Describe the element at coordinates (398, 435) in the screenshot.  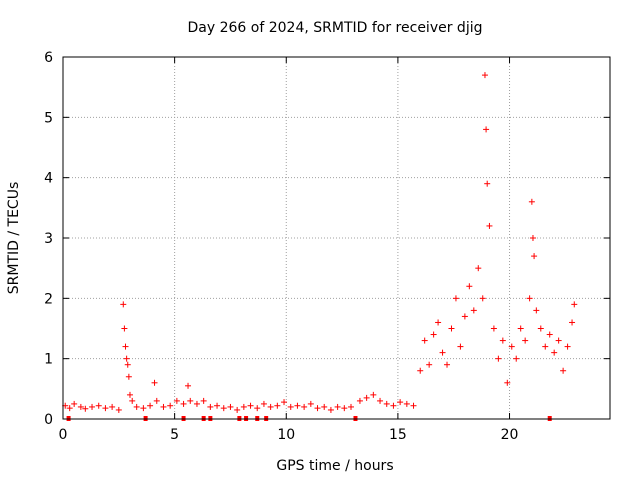
I see `x-tick-label: 15` at that location.